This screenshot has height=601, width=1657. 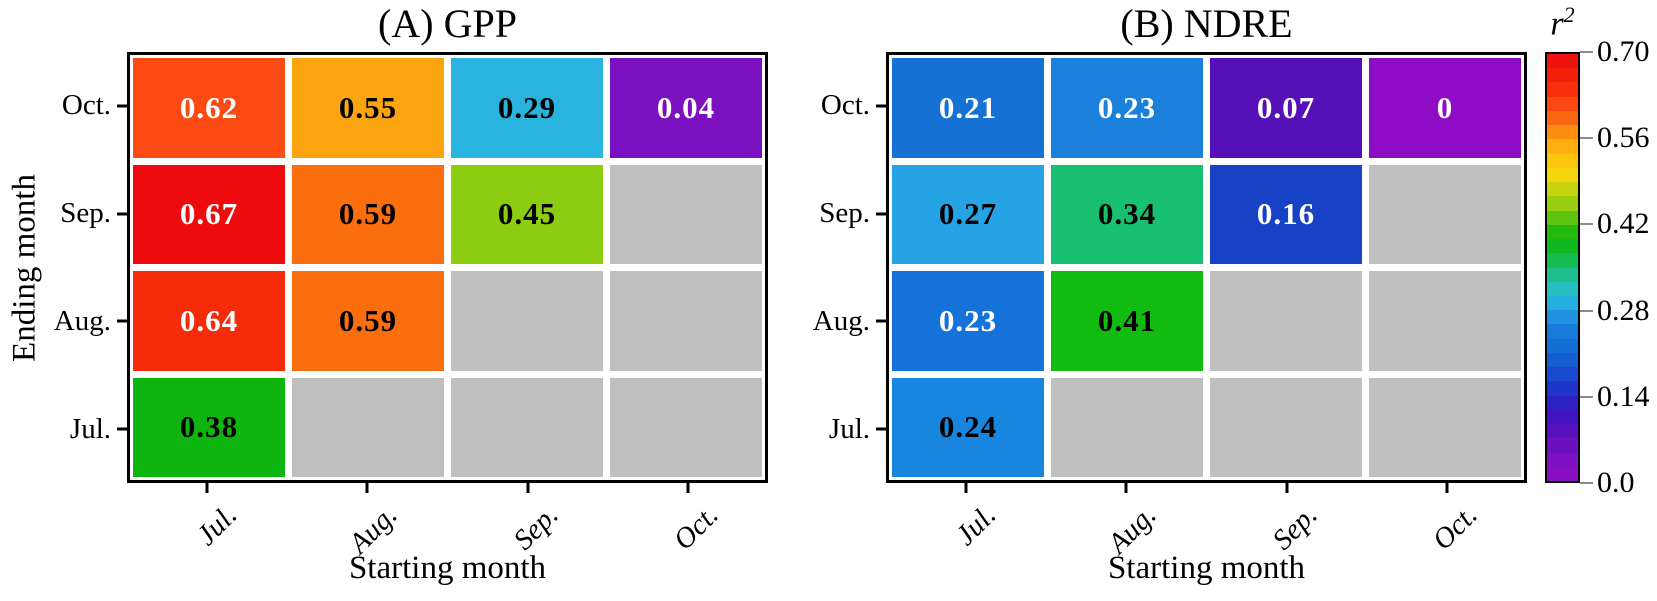 I want to click on heatmap-cell: 0.23, so click(x=1127, y=108).